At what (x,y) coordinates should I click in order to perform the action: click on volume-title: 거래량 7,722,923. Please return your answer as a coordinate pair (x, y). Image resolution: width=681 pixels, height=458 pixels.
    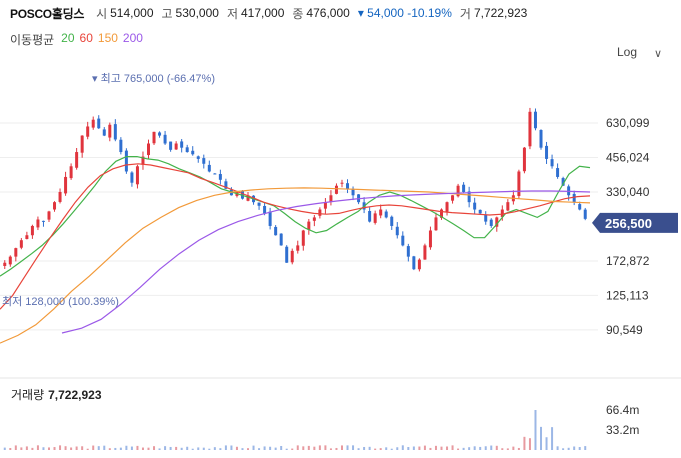
    Looking at the image, I should click on (56, 394).